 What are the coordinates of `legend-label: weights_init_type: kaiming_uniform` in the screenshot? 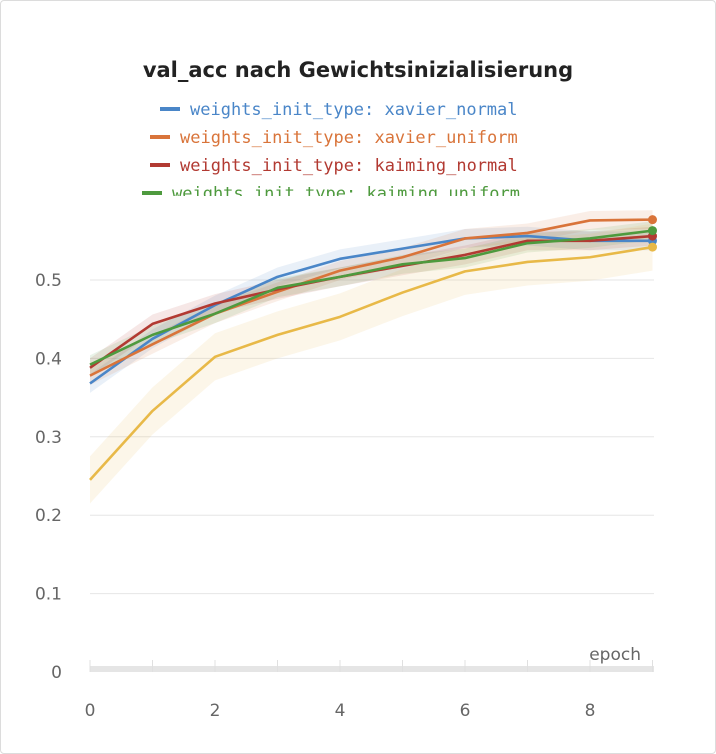 It's located at (346, 190).